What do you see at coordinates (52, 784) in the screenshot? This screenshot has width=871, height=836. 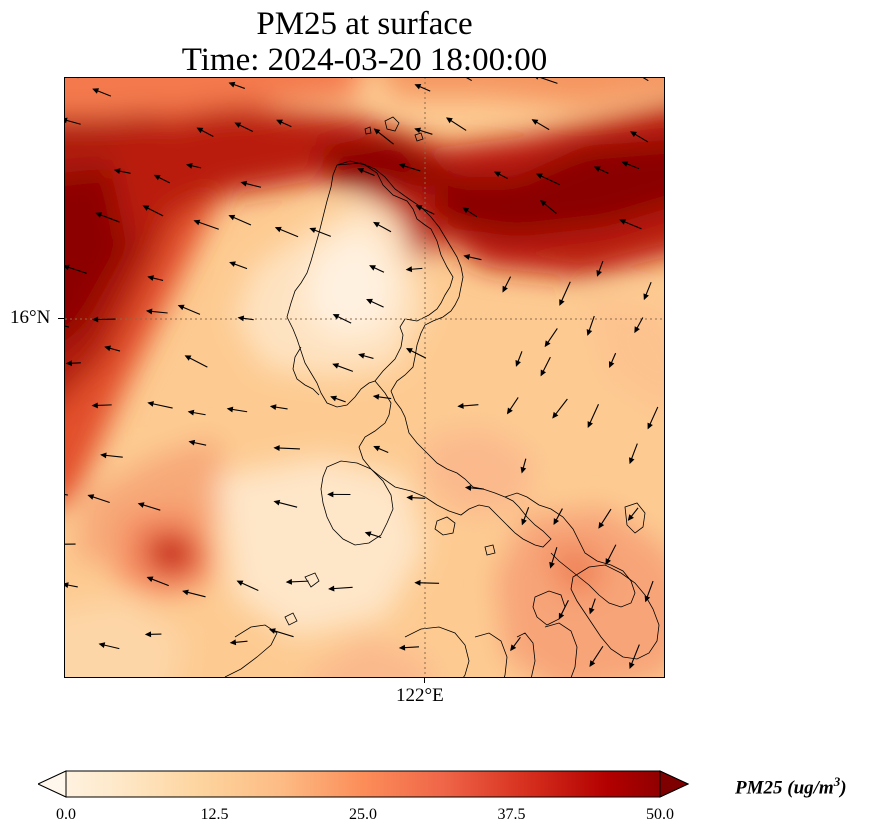 I see `colorbar-extend-min` at bounding box center [52, 784].